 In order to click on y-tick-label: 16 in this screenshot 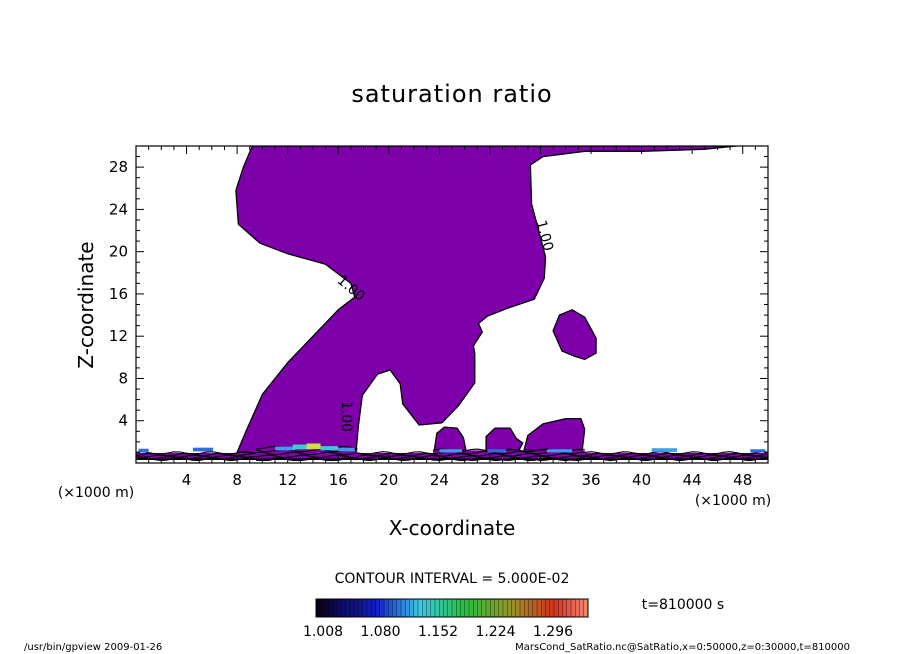, I will do `click(118, 294)`.